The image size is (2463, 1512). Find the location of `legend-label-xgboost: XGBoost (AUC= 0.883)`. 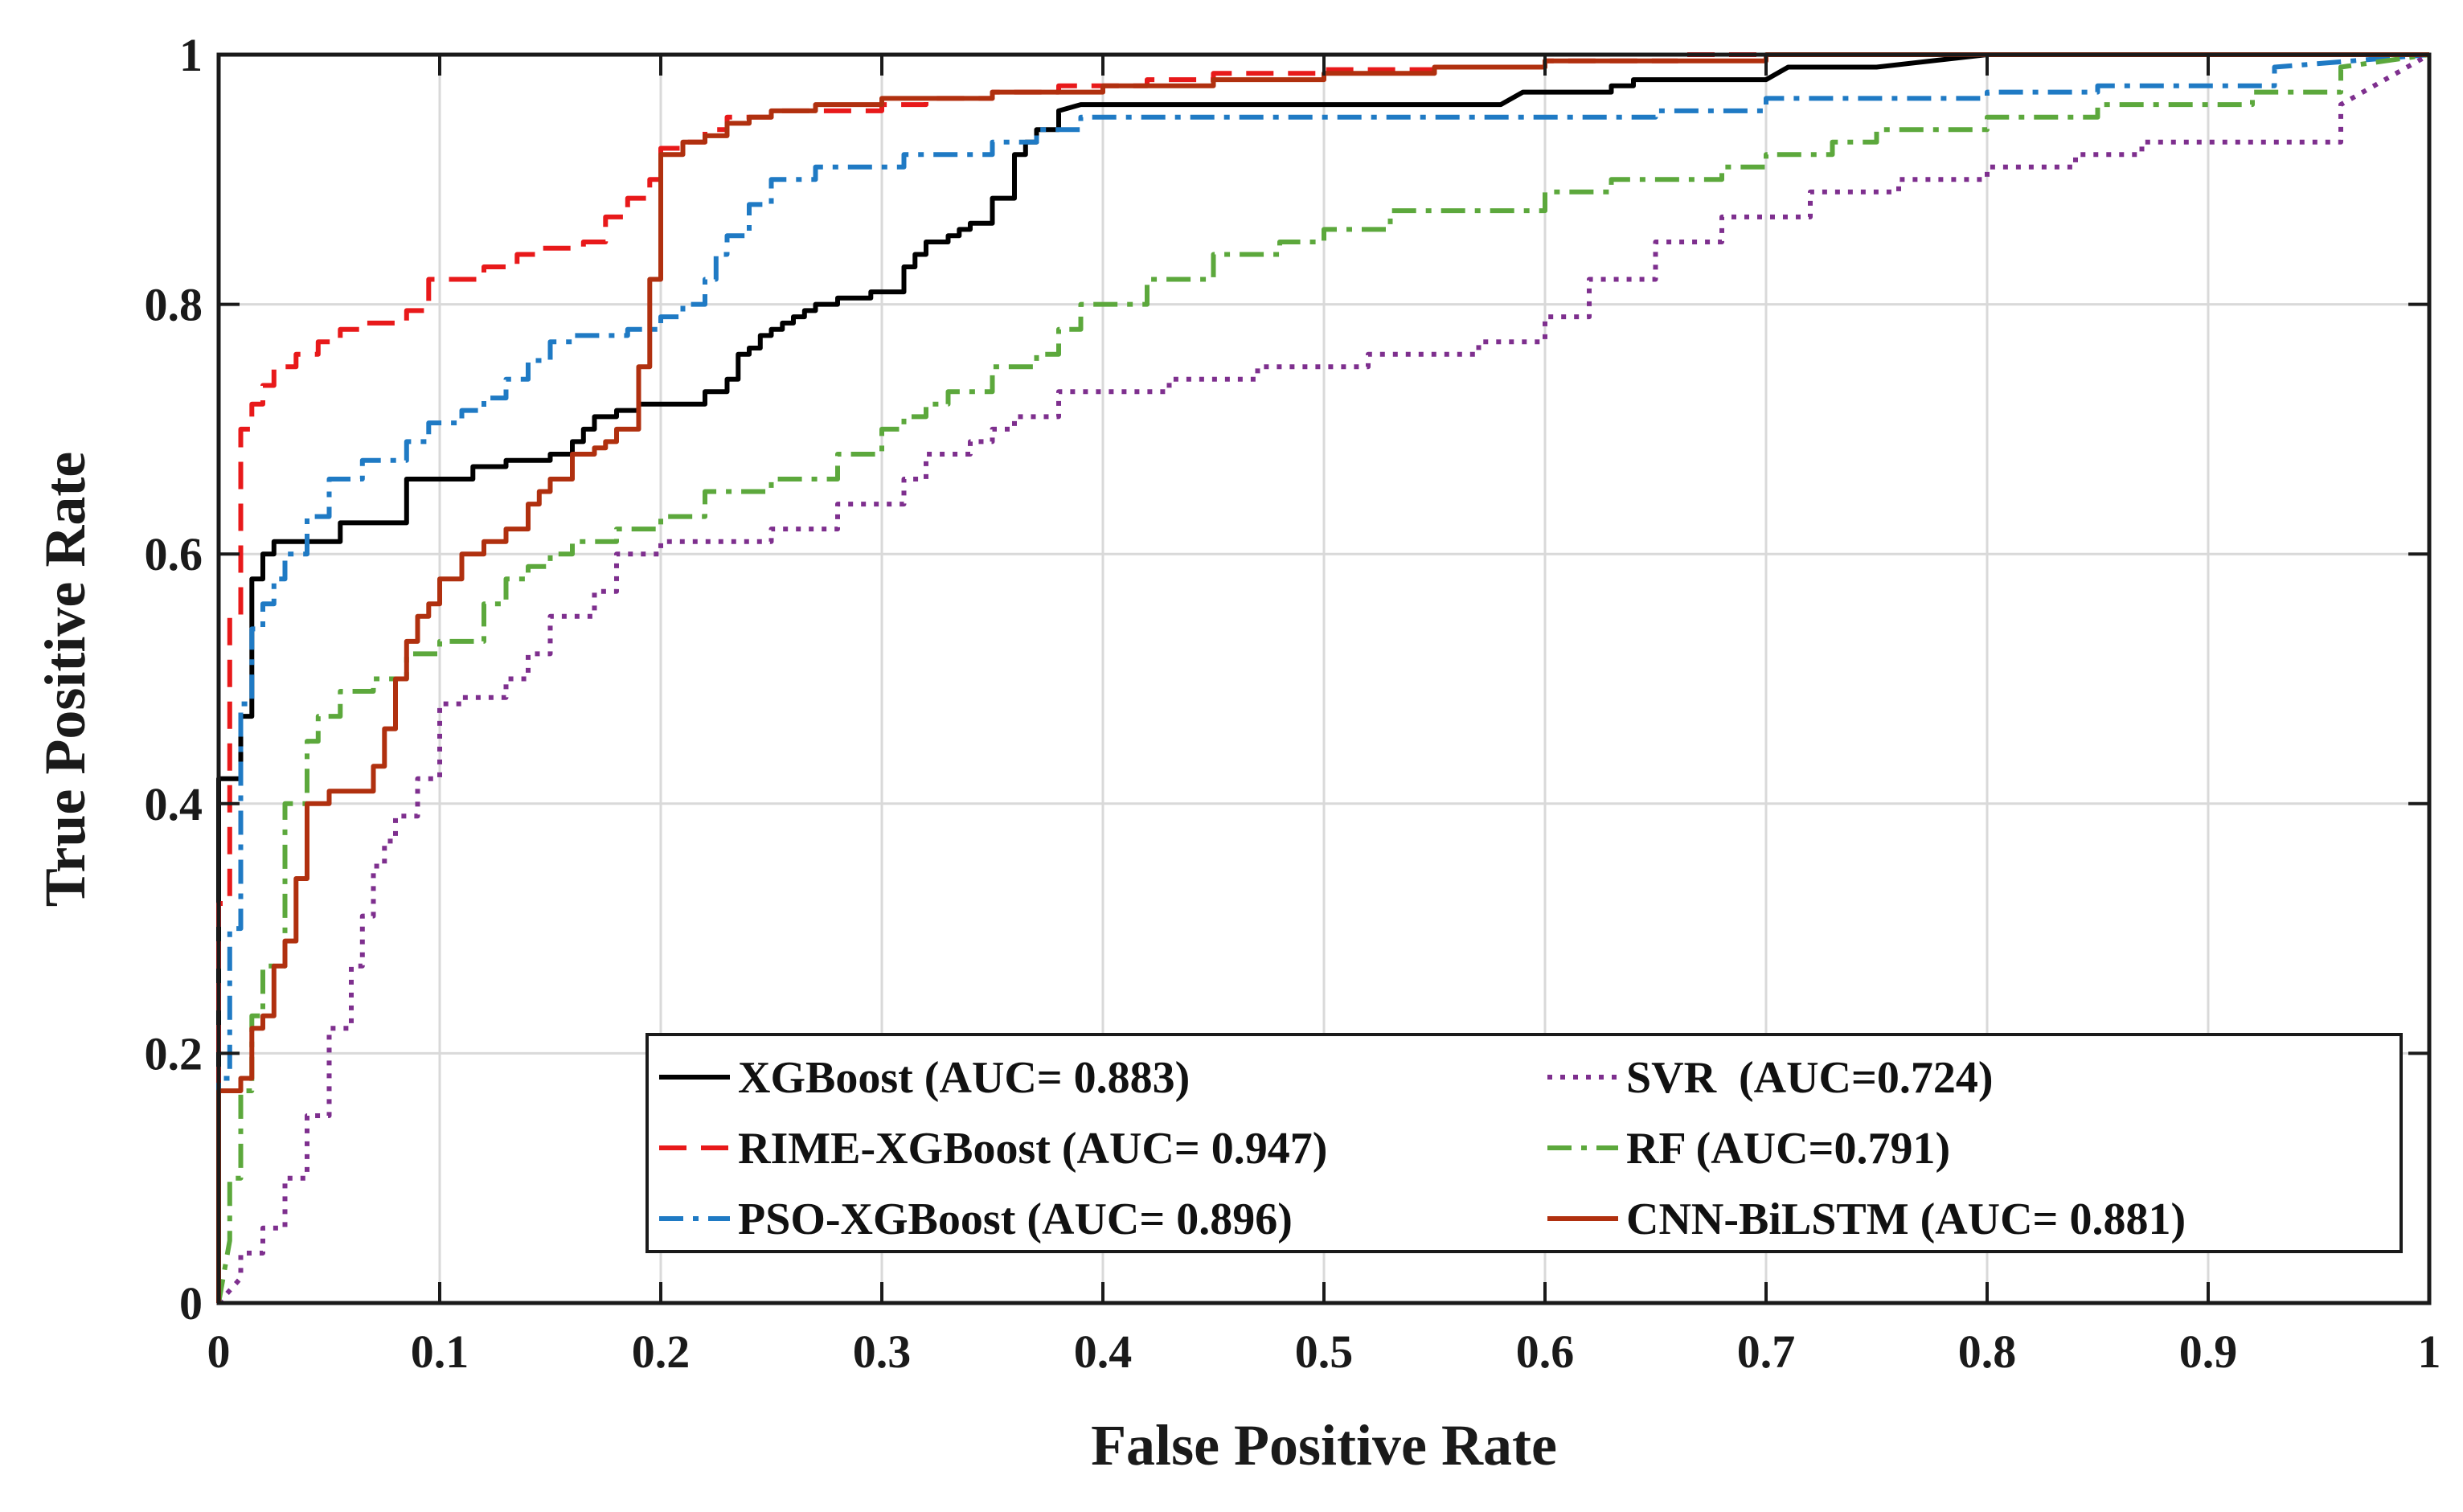

legend-label-xgboost: XGBoost (AUC= 0.883) is located at coordinates (964, 1078).